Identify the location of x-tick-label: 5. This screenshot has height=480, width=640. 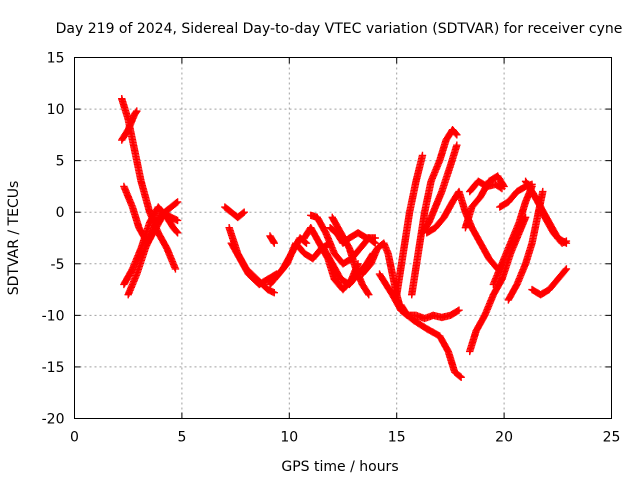
(181, 438).